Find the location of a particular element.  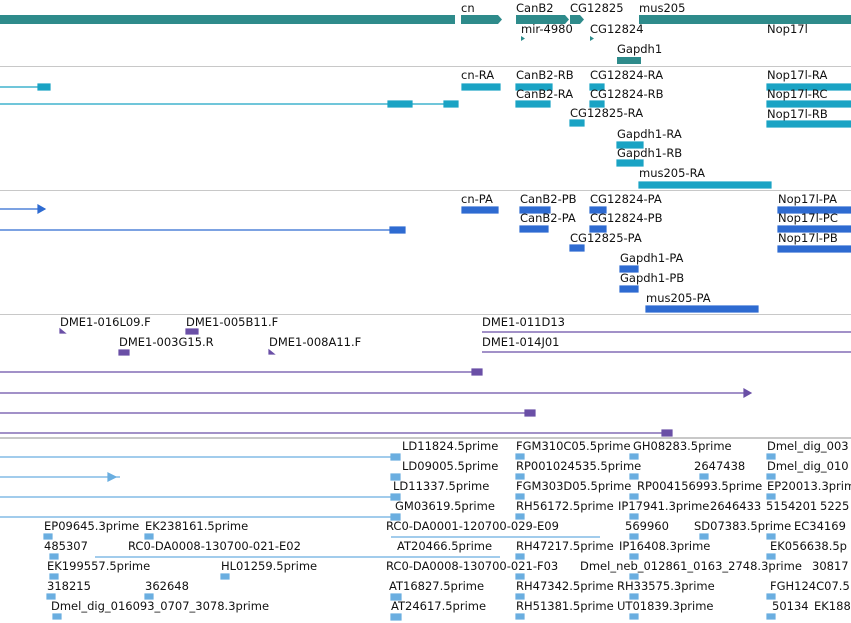

gene-label-cn: cn is located at coordinates (468, 8).